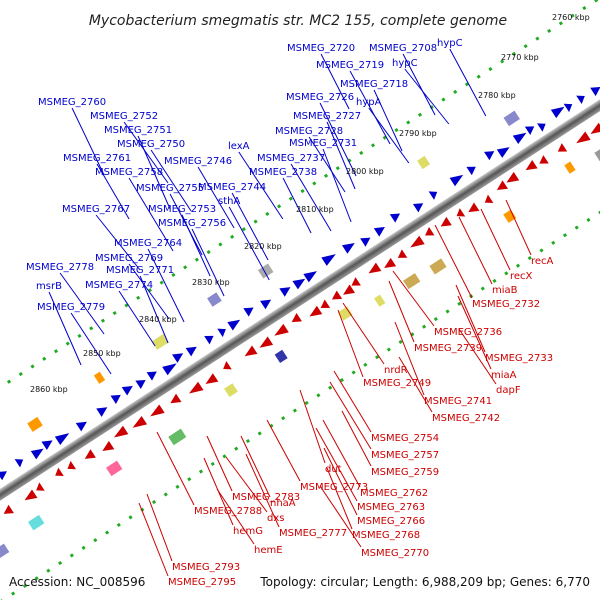 This screenshot has width=600, height=600. Describe the element at coordinates (313, 533) in the screenshot. I see `gene-label: MSMEG_2777` at that location.